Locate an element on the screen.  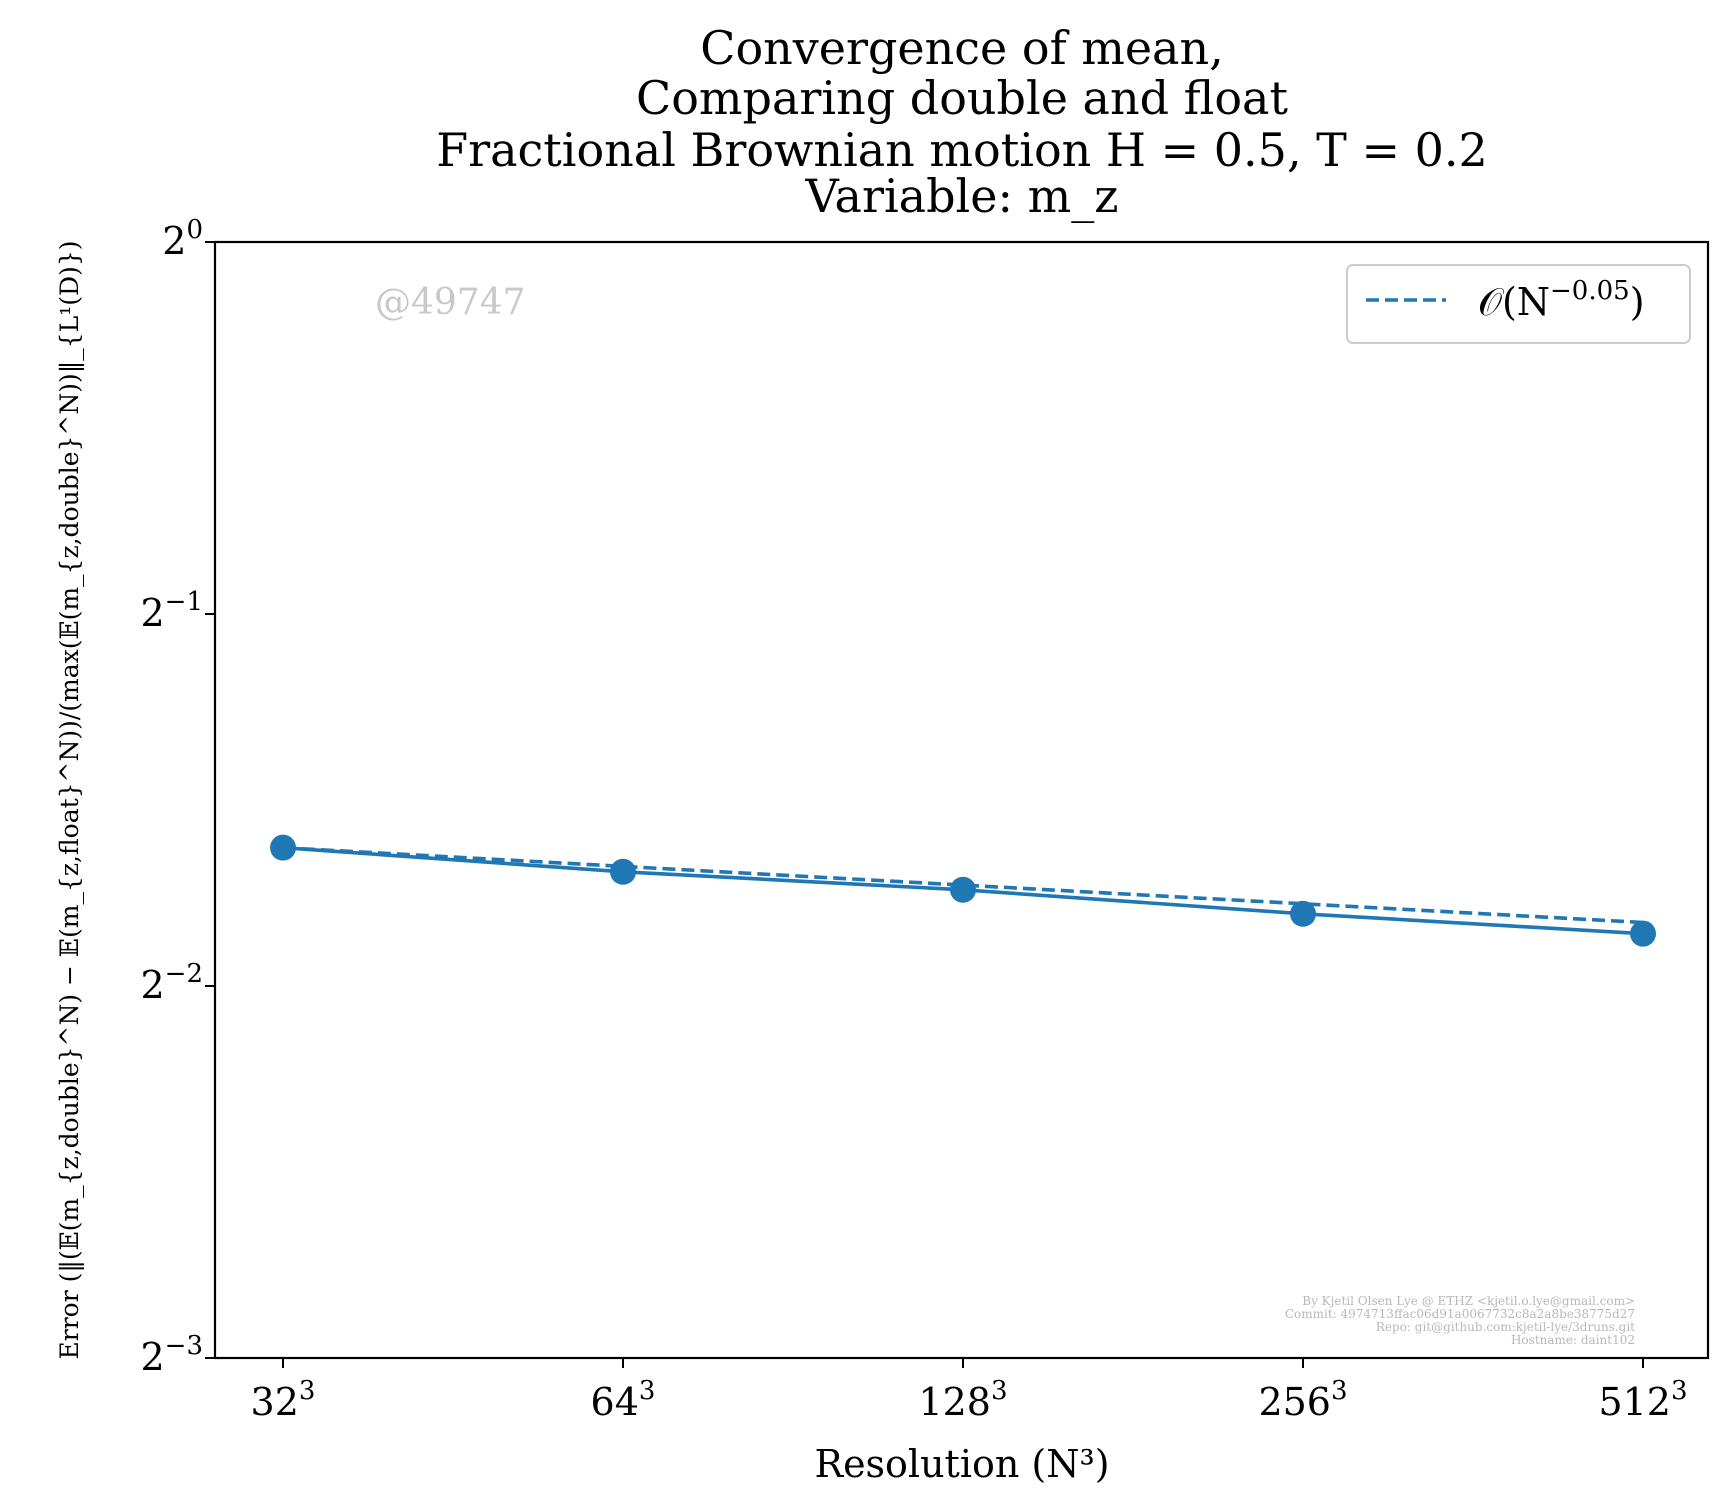
x-axis-label: Resolution (N³) is located at coordinates (961, 1464).